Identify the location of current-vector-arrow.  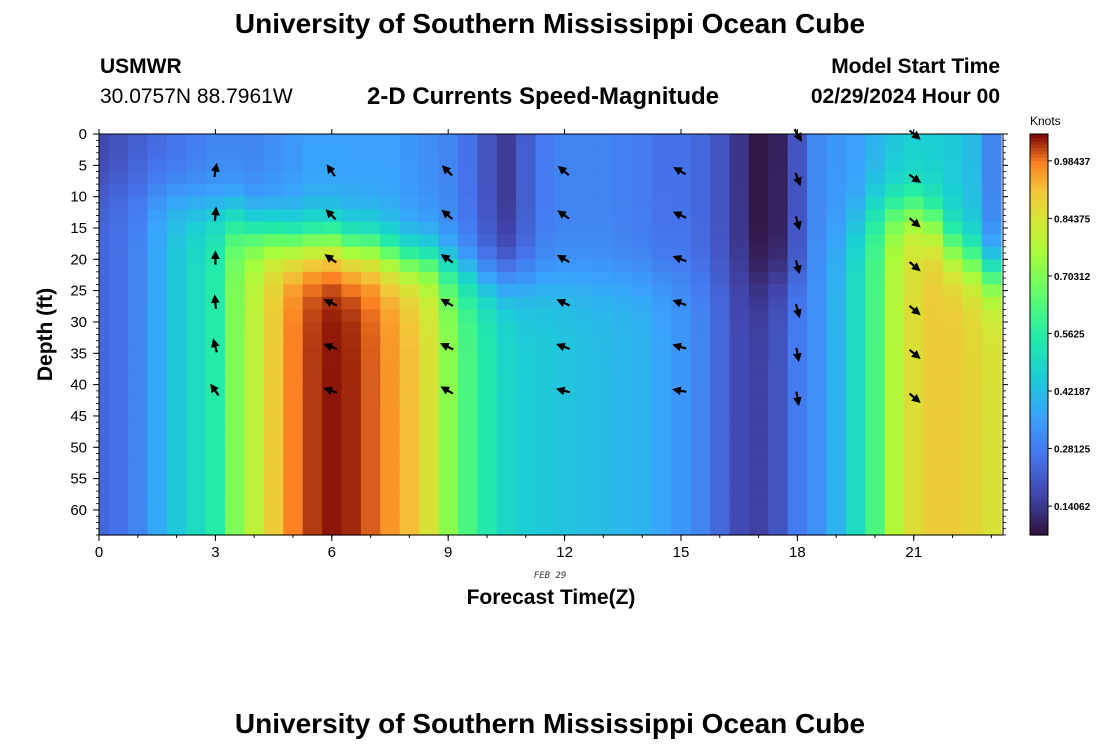
(215, 390).